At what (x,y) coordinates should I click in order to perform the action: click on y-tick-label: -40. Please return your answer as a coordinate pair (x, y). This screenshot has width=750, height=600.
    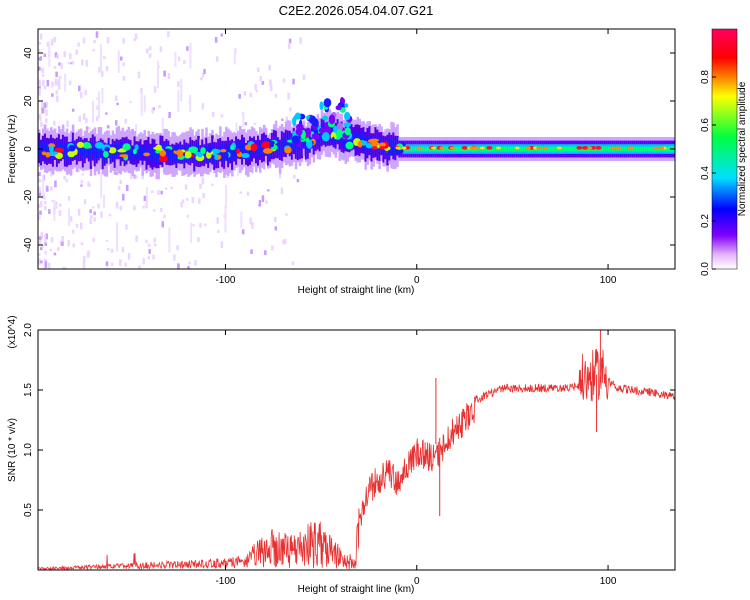
    Looking at the image, I should click on (28, 244).